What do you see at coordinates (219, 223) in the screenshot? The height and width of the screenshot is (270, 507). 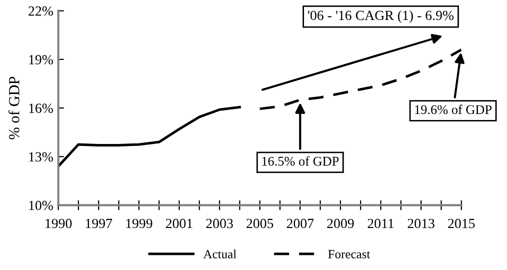 I see `x-tick-label: 2003` at bounding box center [219, 223].